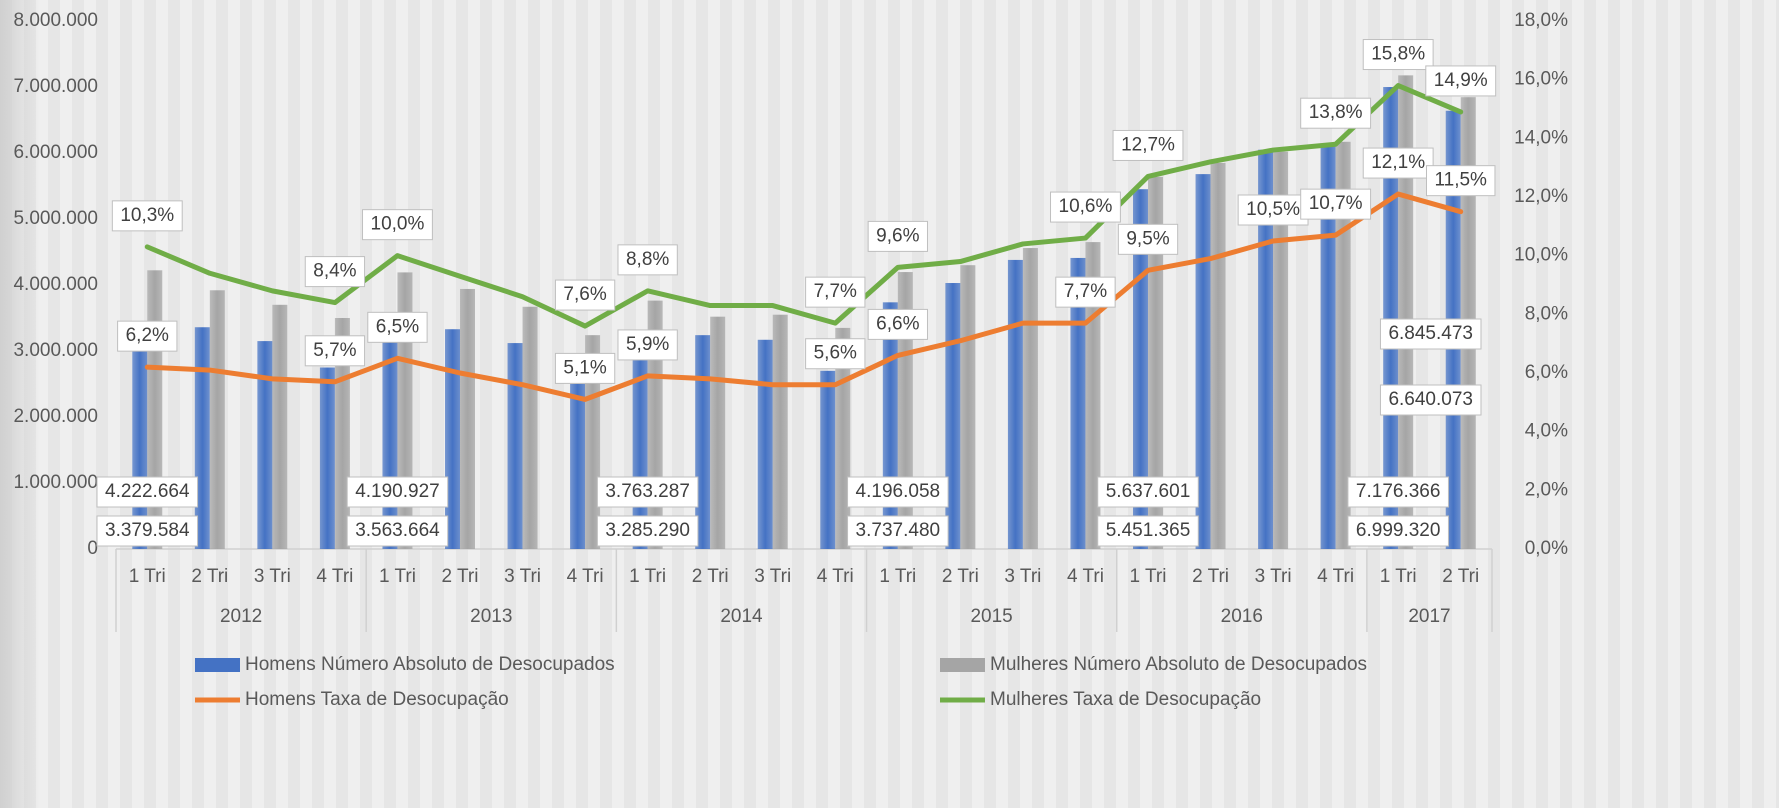  I want to click on data-label: 3.379.584, so click(147, 530).